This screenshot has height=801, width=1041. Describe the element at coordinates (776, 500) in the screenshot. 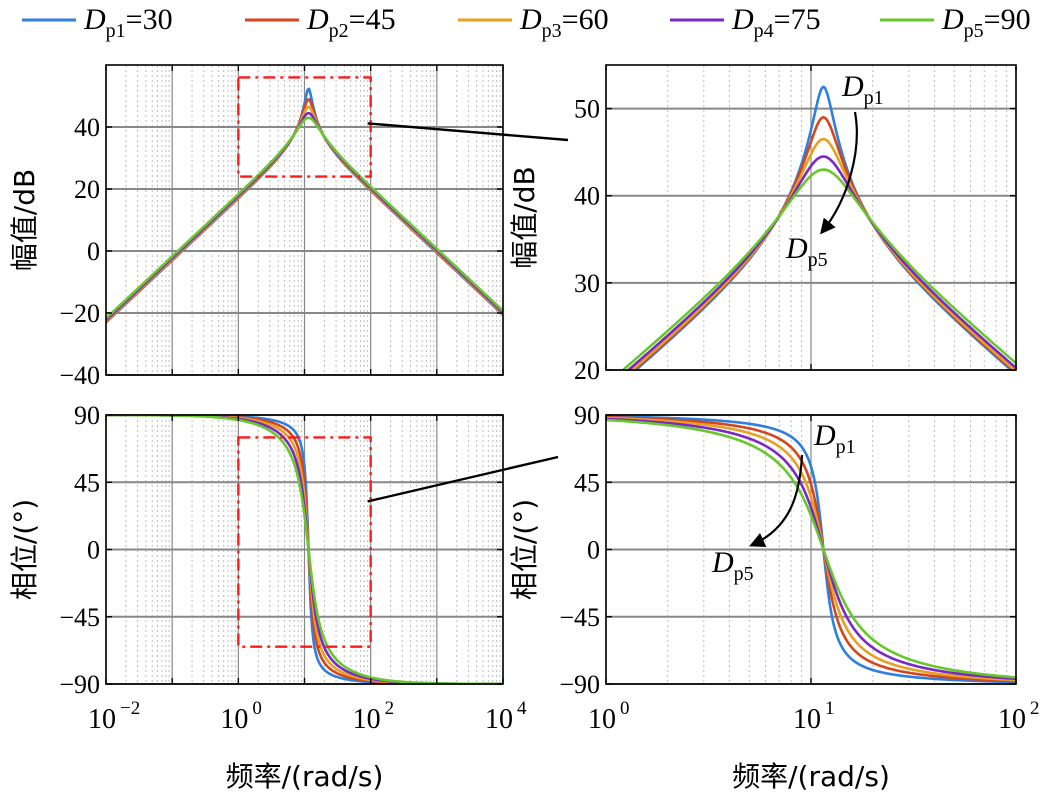

I see `annotation-arrow-phase` at that location.